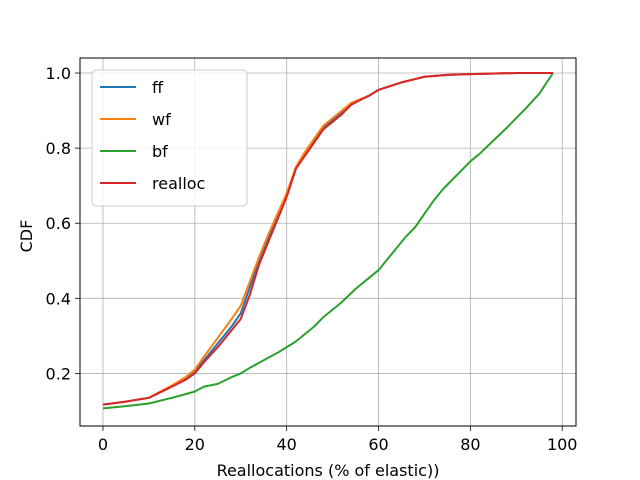 This screenshot has height=480, width=640. Describe the element at coordinates (158, 87) in the screenshot. I see `legend-label-ff: ff` at that location.